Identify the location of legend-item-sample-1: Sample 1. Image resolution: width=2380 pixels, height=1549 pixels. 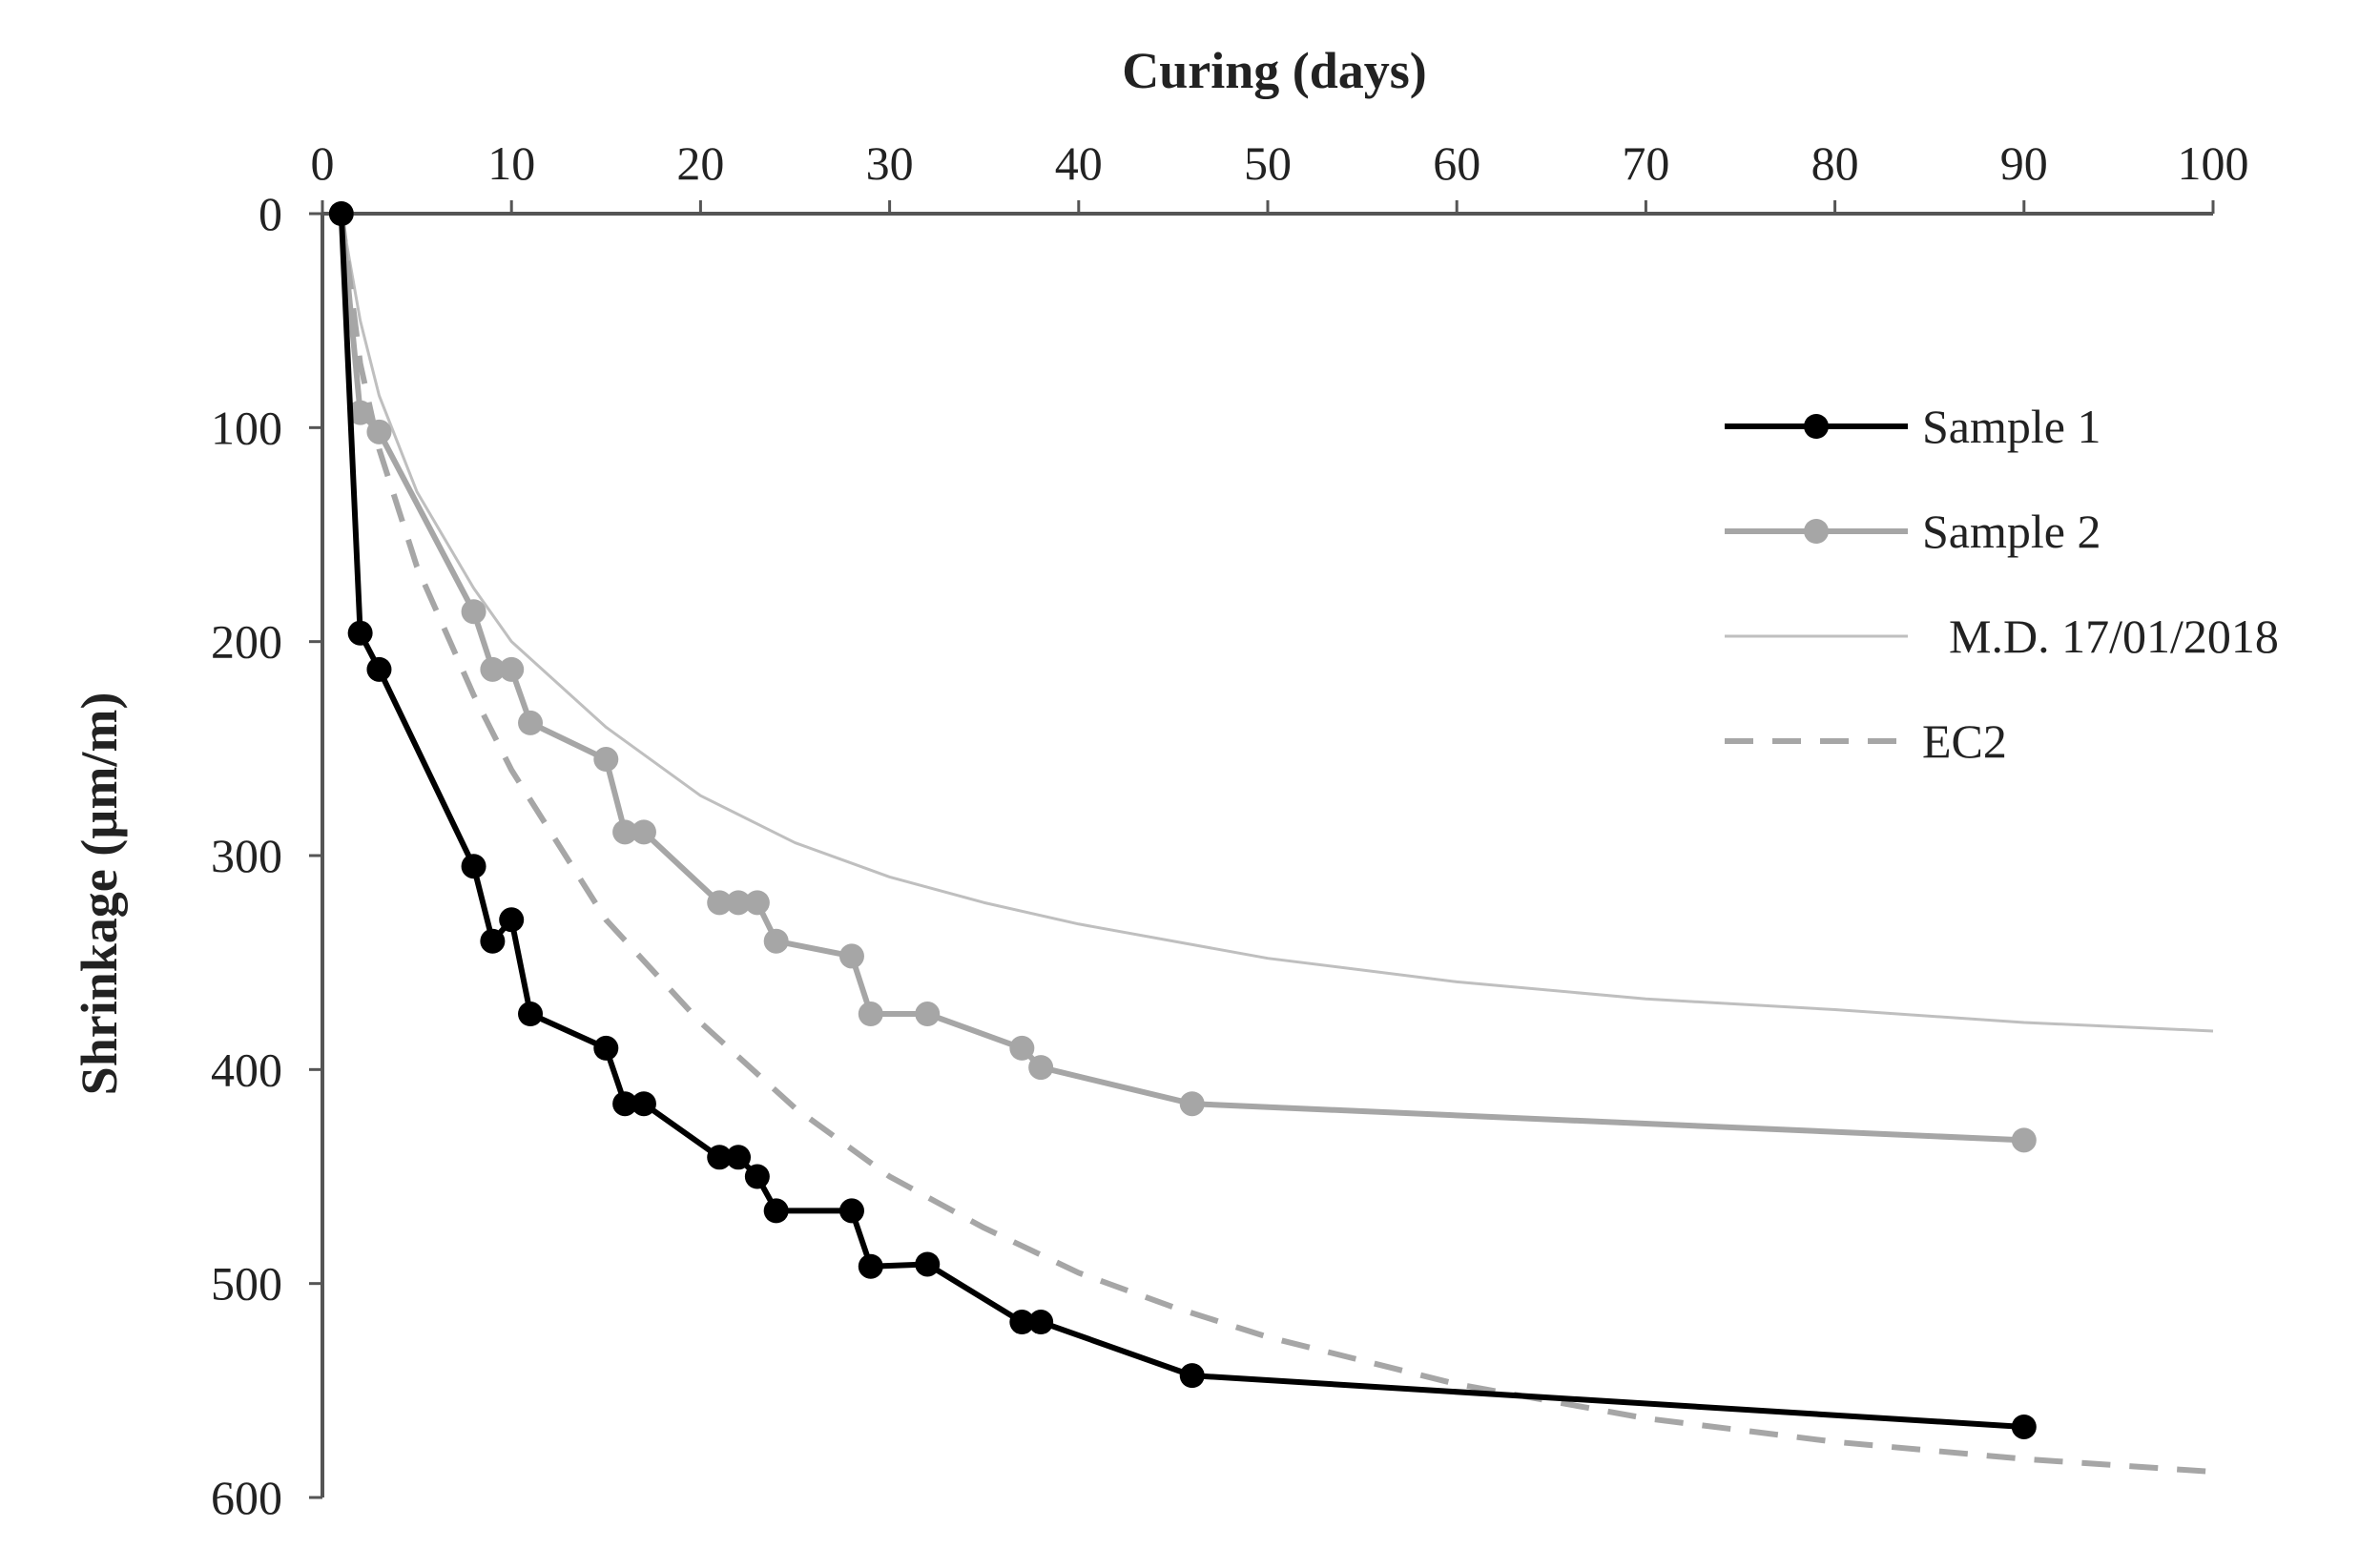
(1913, 426).